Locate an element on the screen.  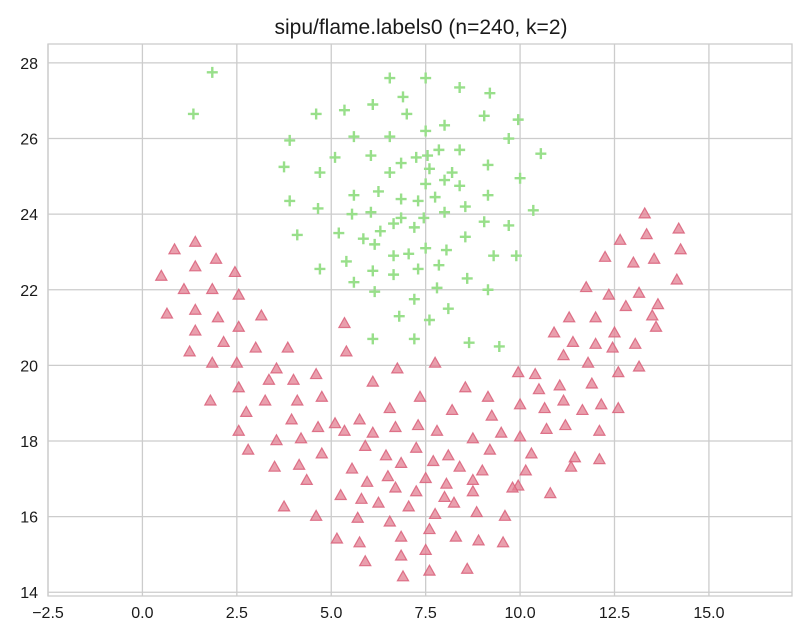
y-tick-label: 16 is located at coordinates (29, 518).